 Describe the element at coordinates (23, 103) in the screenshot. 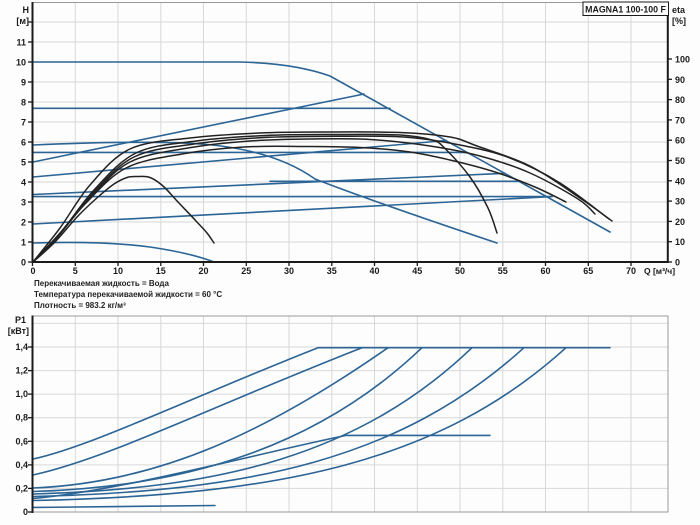

I see `svg-text: 8` at that location.